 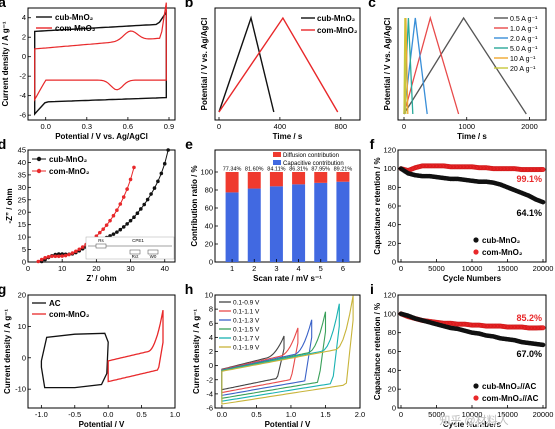 What do you see at coordinates (100, 62) in the screenshot?
I see `curve-cub-MnO2` at bounding box center [100, 62].